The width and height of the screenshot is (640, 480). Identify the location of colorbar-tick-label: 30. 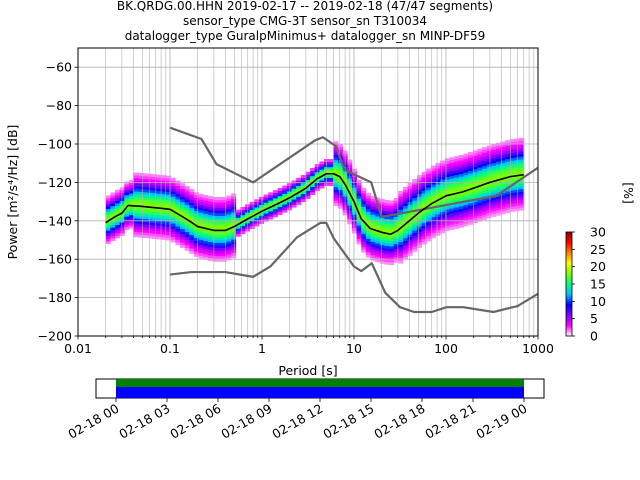
(598, 232).